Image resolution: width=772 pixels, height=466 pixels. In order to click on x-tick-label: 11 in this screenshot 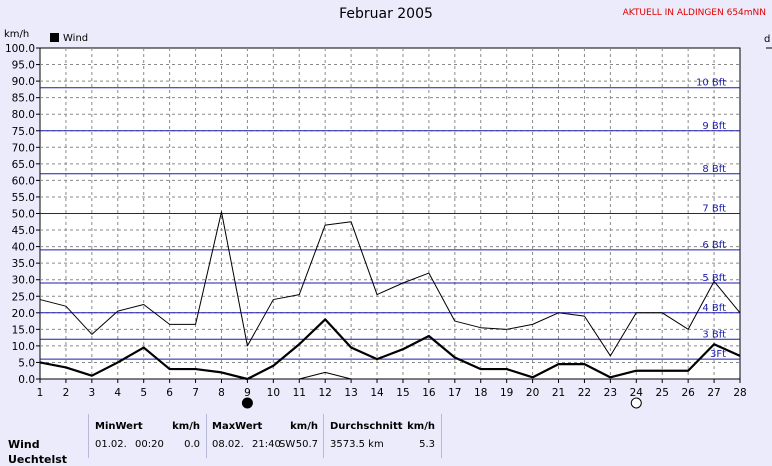, I will do `click(299, 393)`.